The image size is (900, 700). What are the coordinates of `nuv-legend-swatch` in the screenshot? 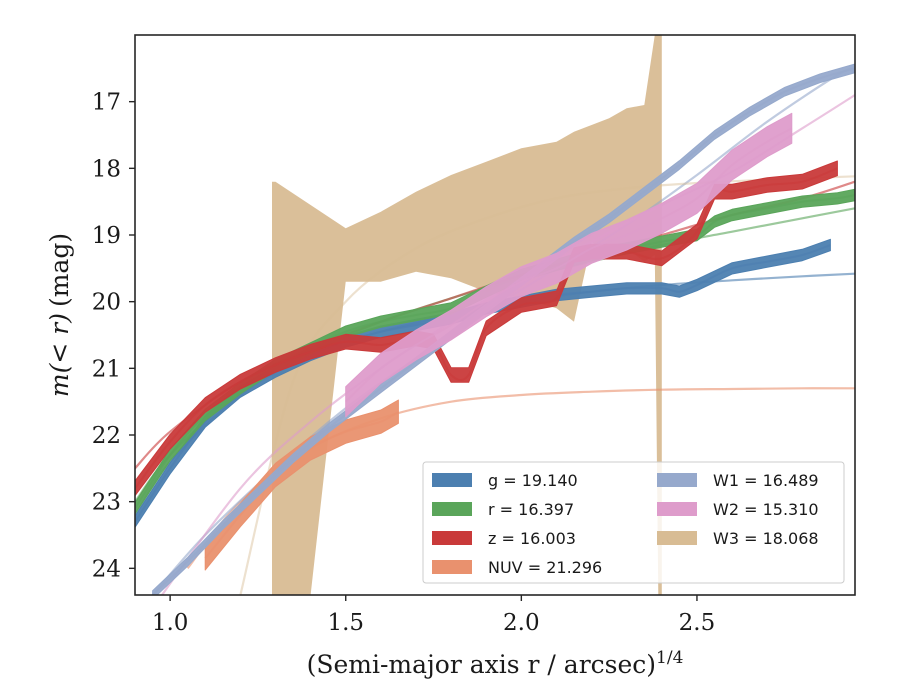 It's located at (452, 567).